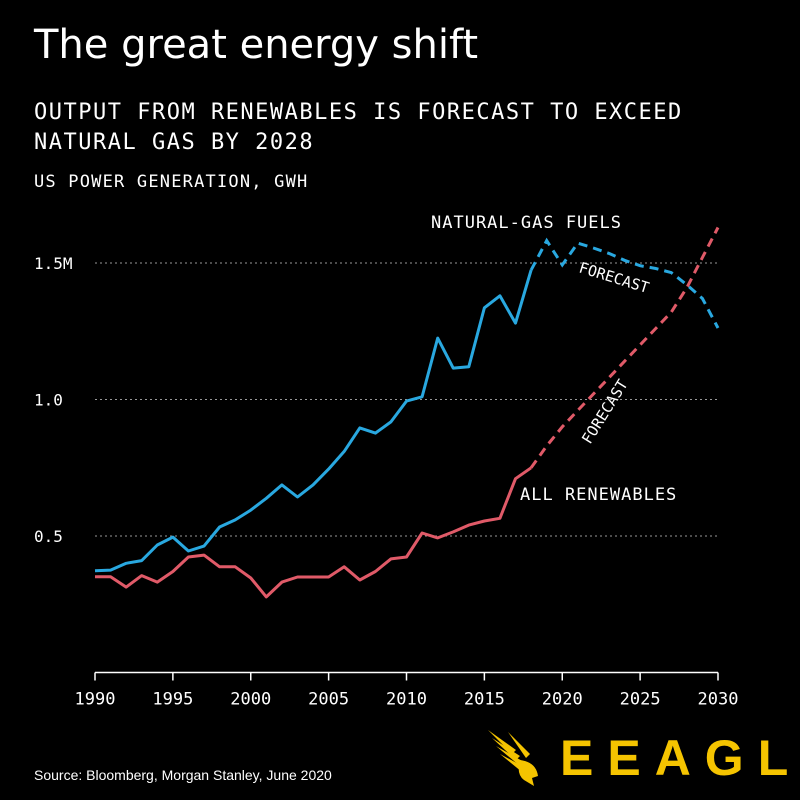  I want to click on logo: EEAGLI, so click(643, 758).